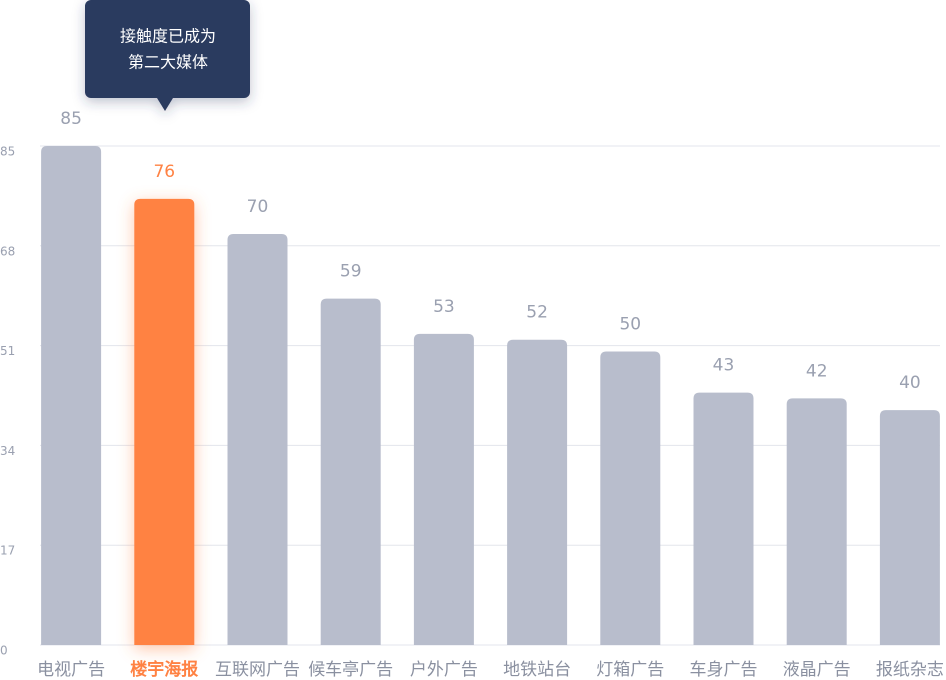 This screenshot has height=680, width=946. I want to click on x-tick-label: 车身广告, so click(724, 670).